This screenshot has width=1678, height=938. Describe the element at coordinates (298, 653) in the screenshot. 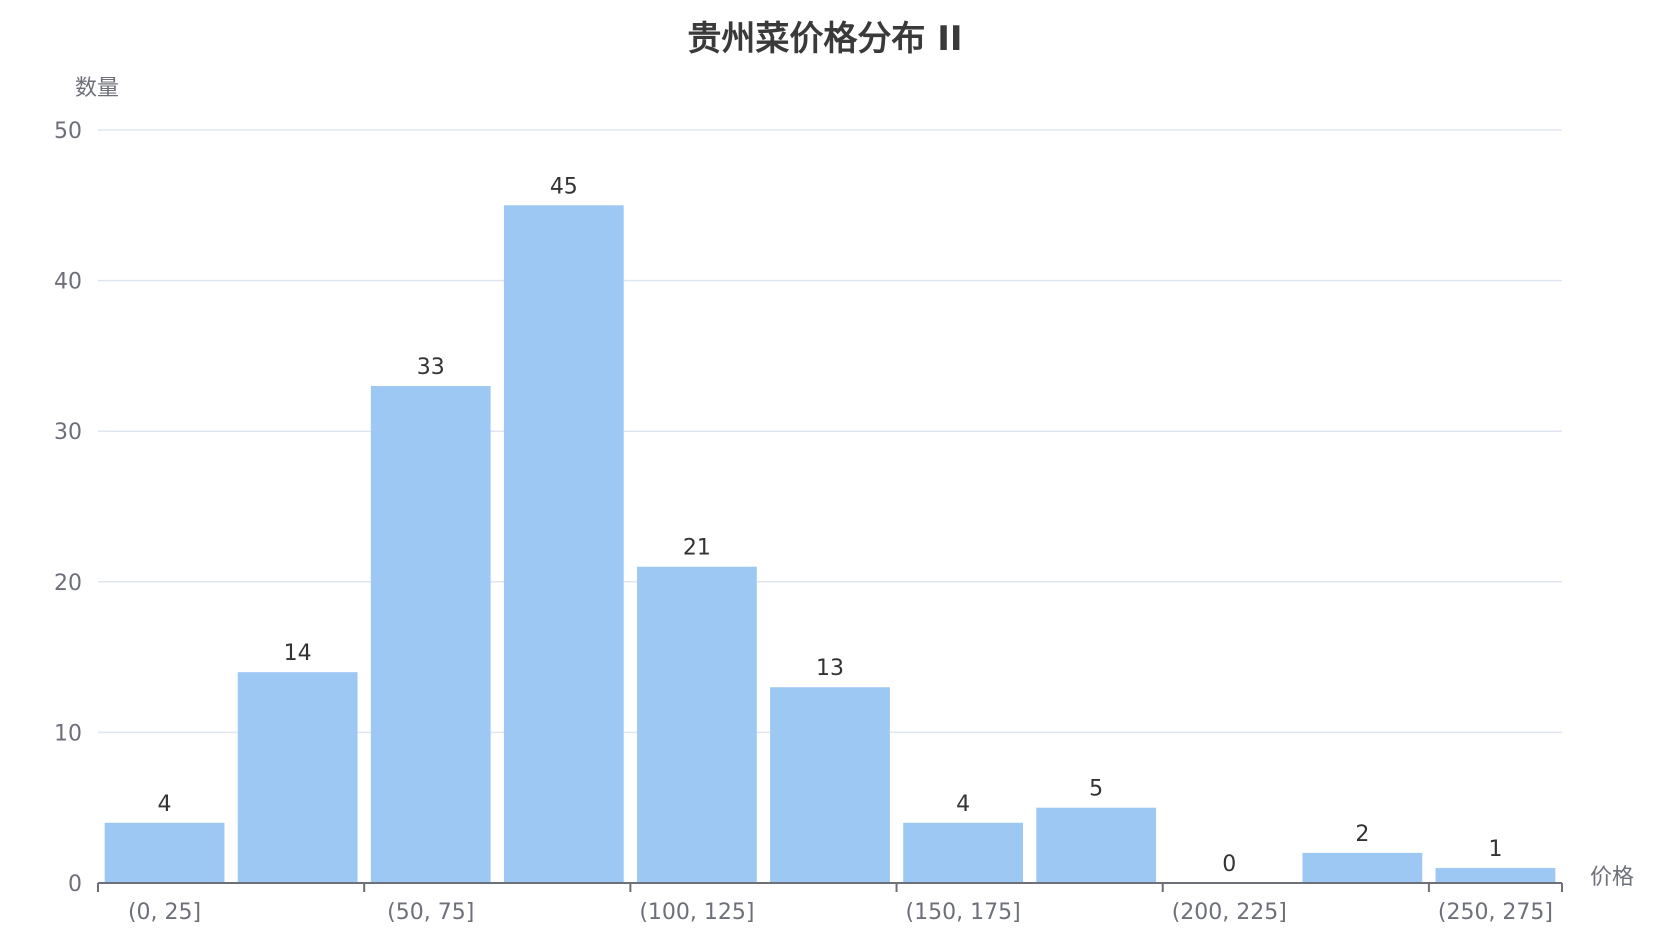

I see `data-label: 14` at that location.